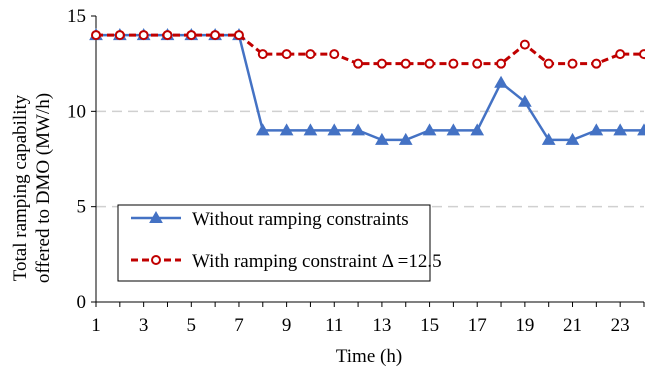 This screenshot has width=645, height=371. I want to click on y-axis-title-line1: Total ramping capability, so click(20, 187).